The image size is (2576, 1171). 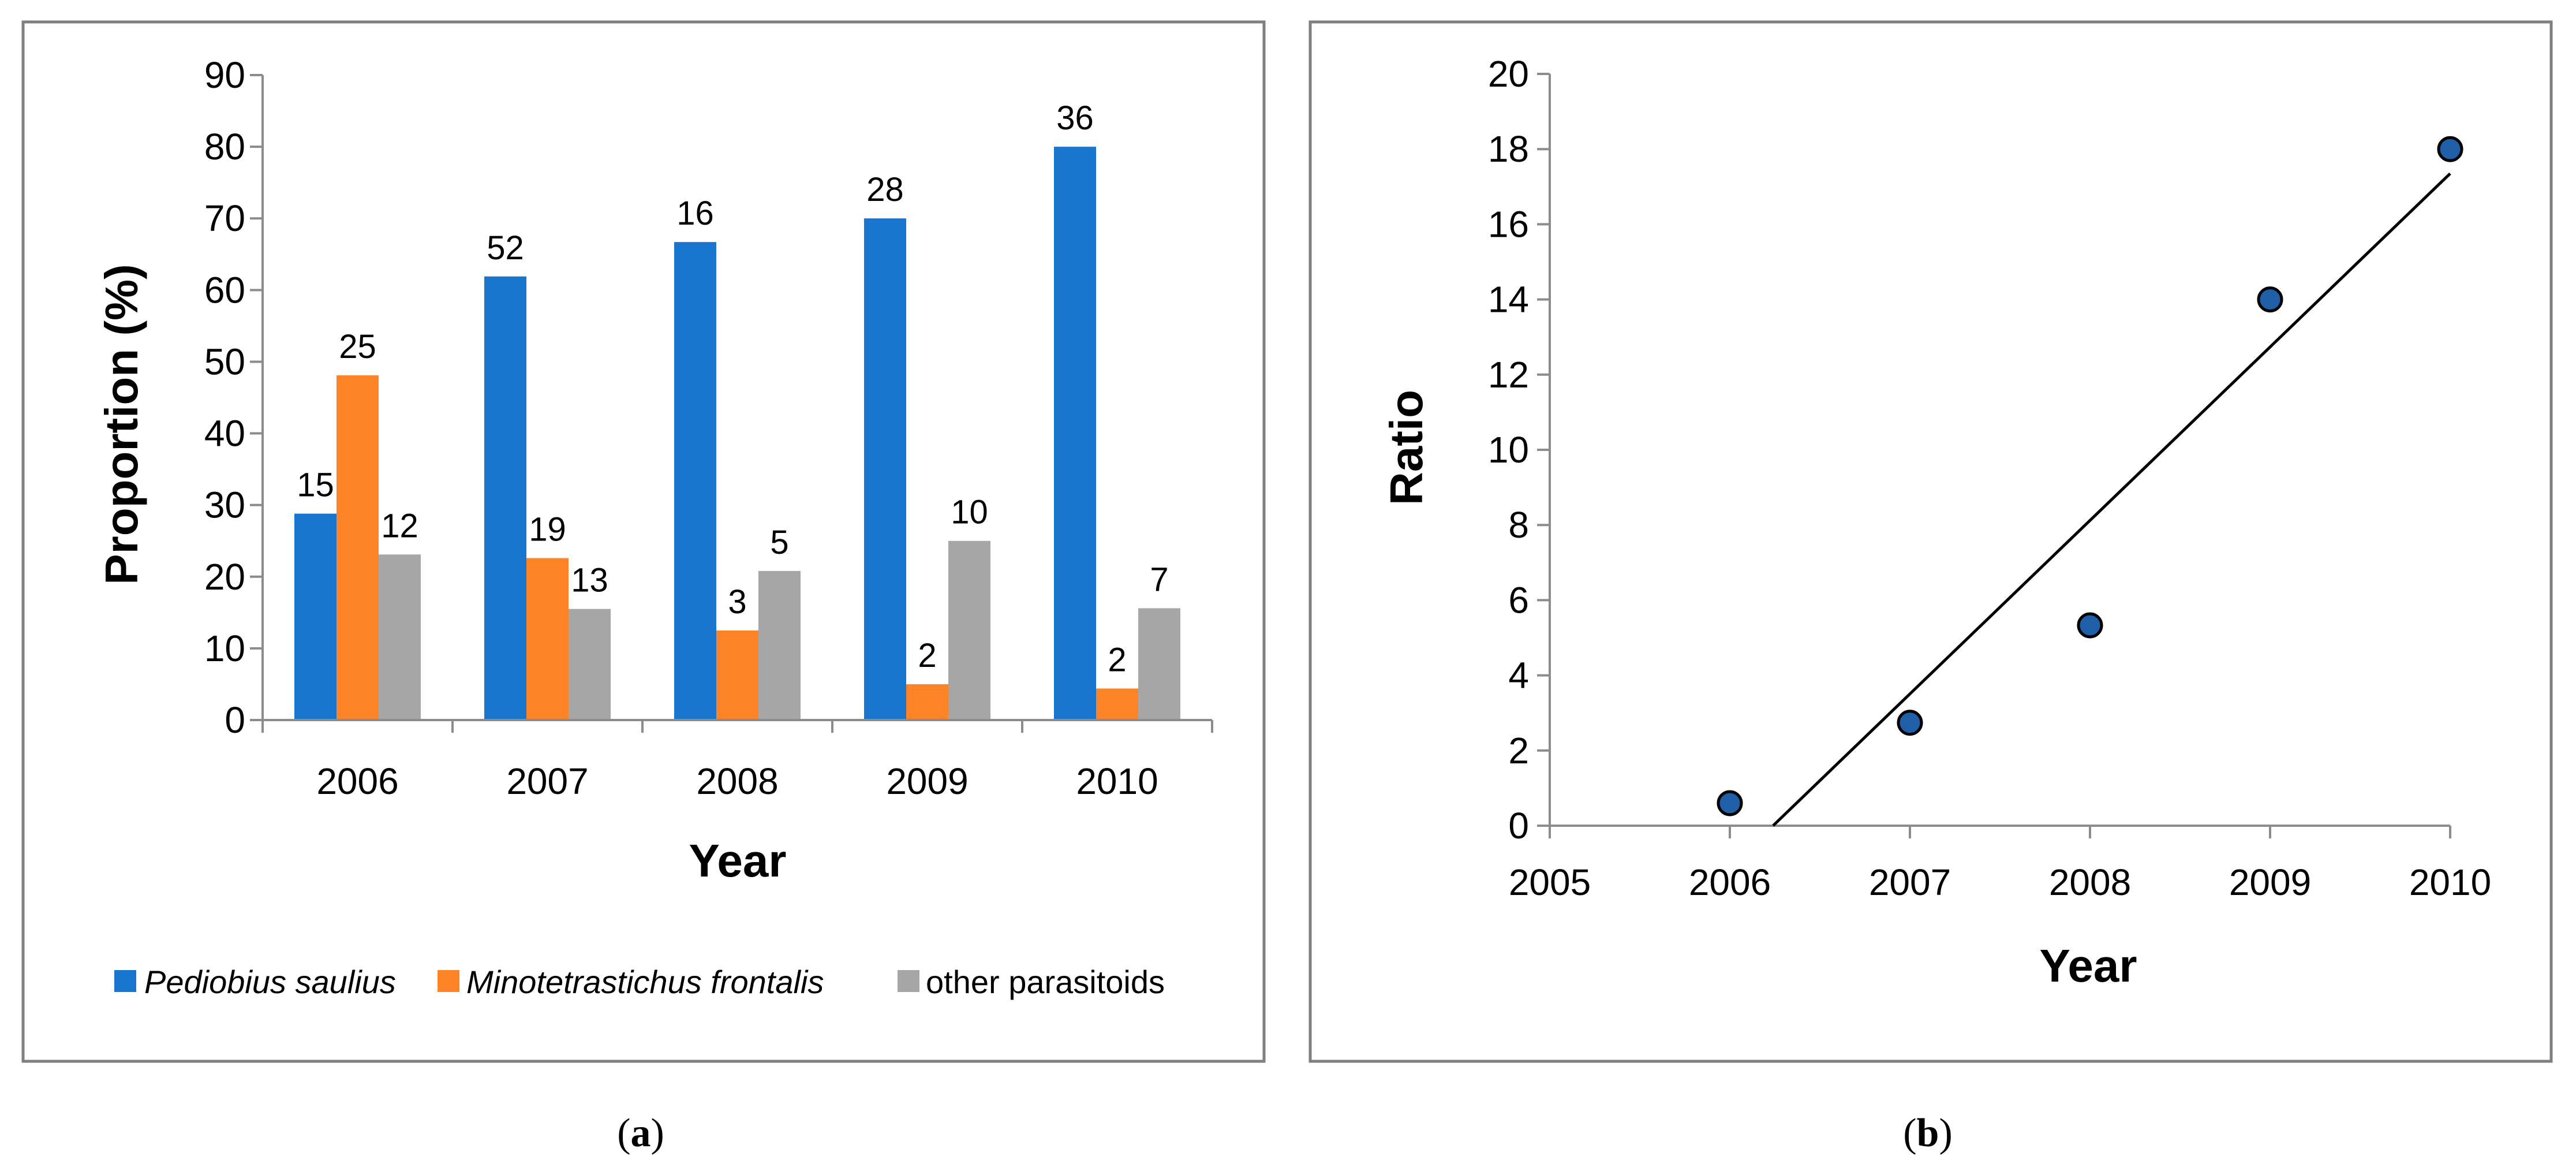 I want to click on panel-a-x-axis-title: Year, so click(x=737, y=860).